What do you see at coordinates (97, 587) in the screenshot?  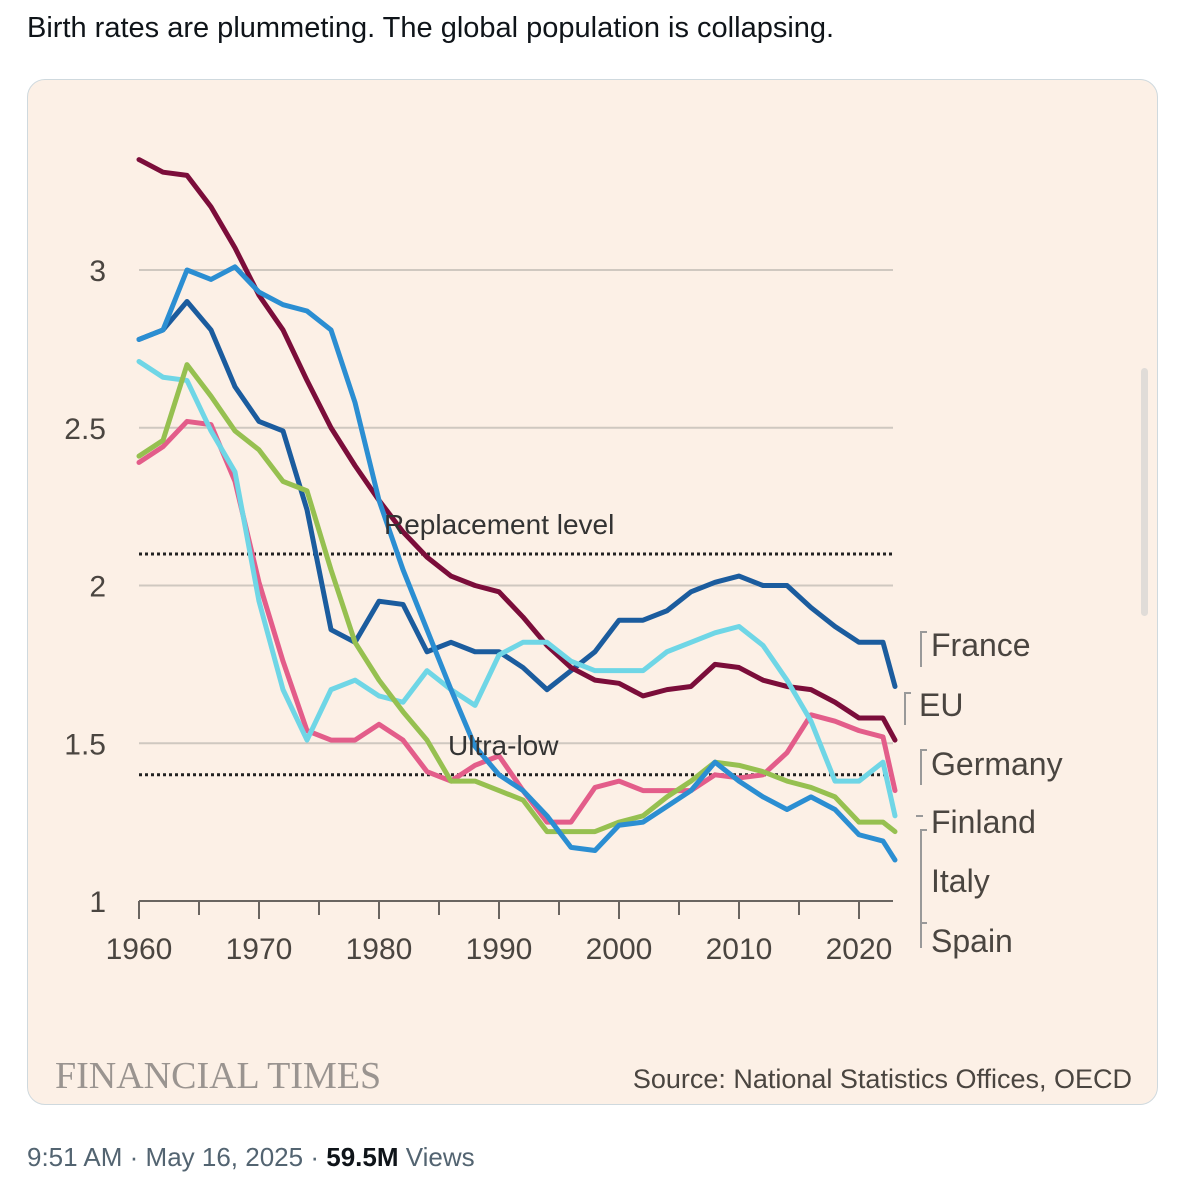 I see `y-tick-label: 2` at bounding box center [97, 587].